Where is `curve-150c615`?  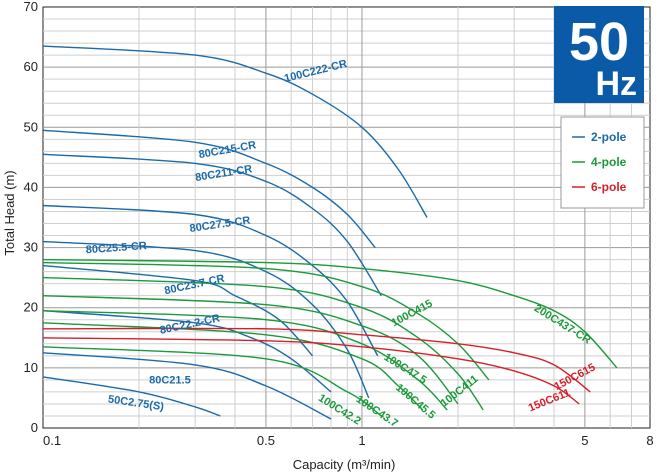
curve-150c615 is located at coordinates (316, 360).